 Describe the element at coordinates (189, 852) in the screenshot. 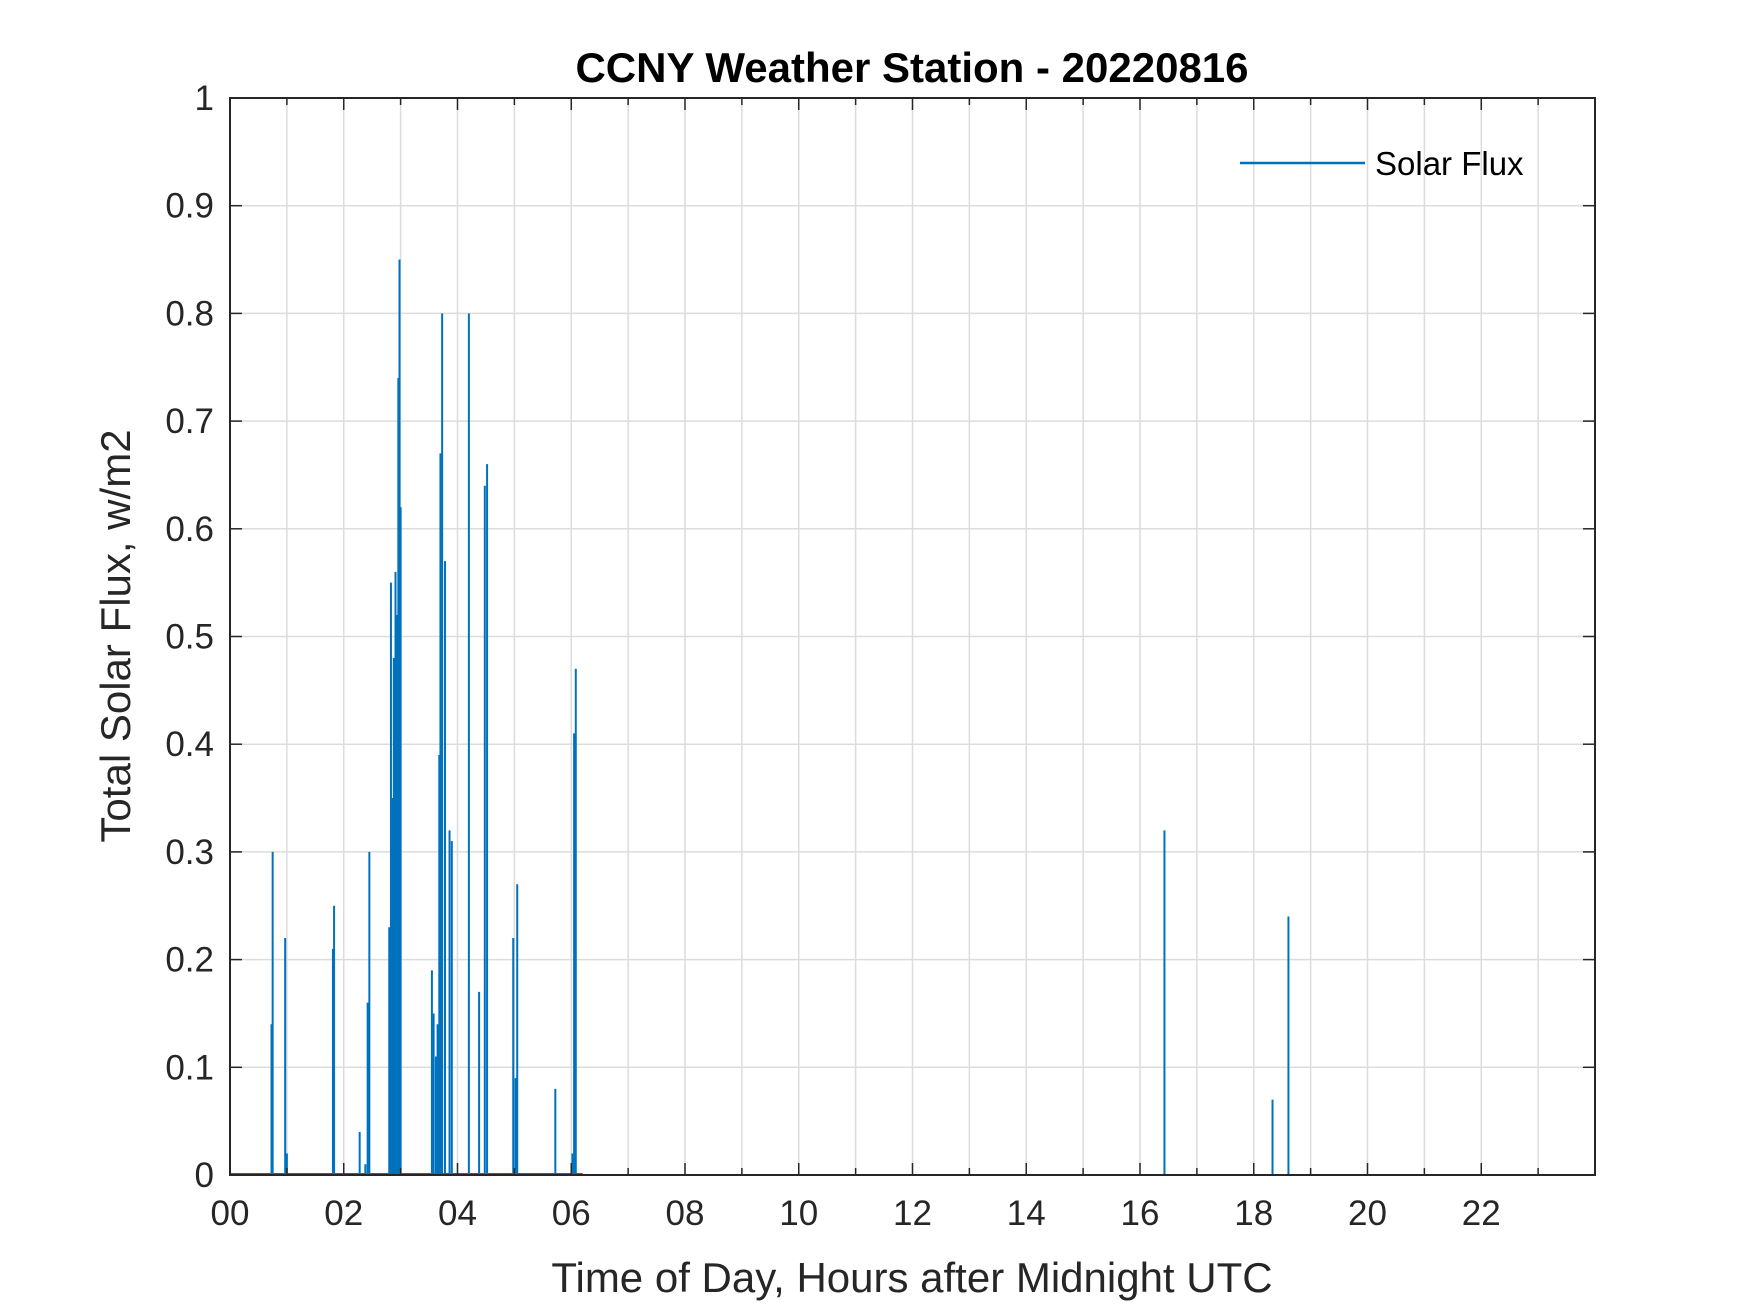

I see `y-tick-label: 0.3` at that location.